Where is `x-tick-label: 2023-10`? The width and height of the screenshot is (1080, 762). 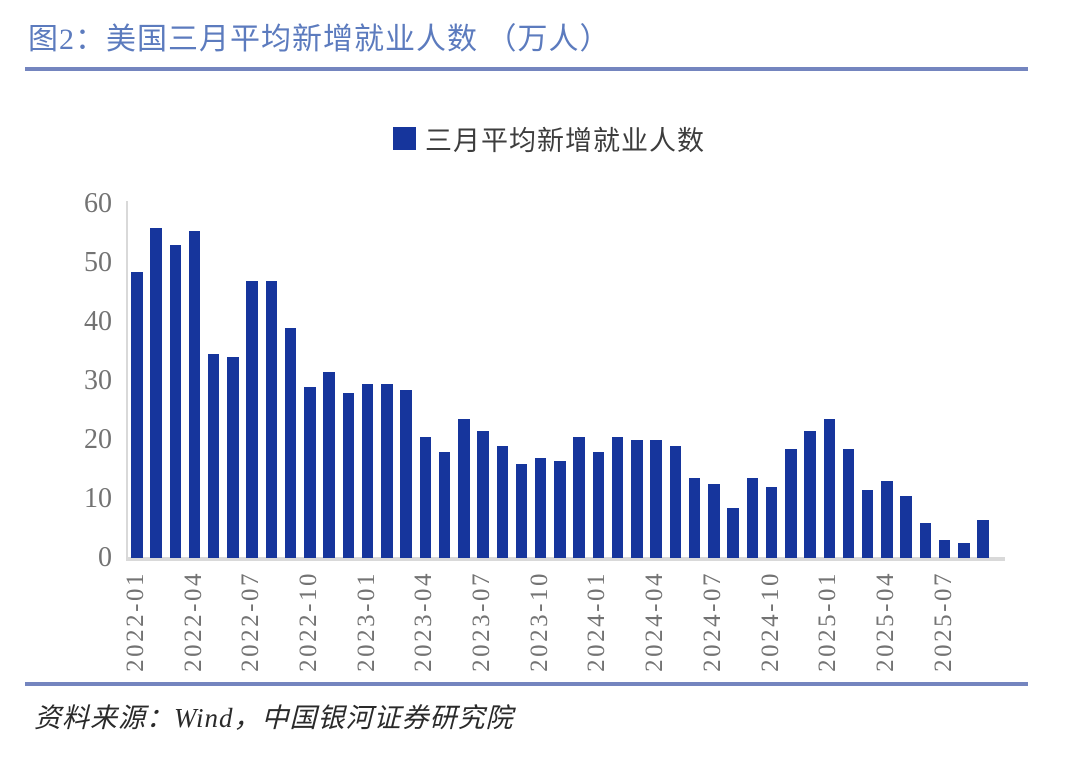 x-tick-label: 2023-10 is located at coordinates (539, 621).